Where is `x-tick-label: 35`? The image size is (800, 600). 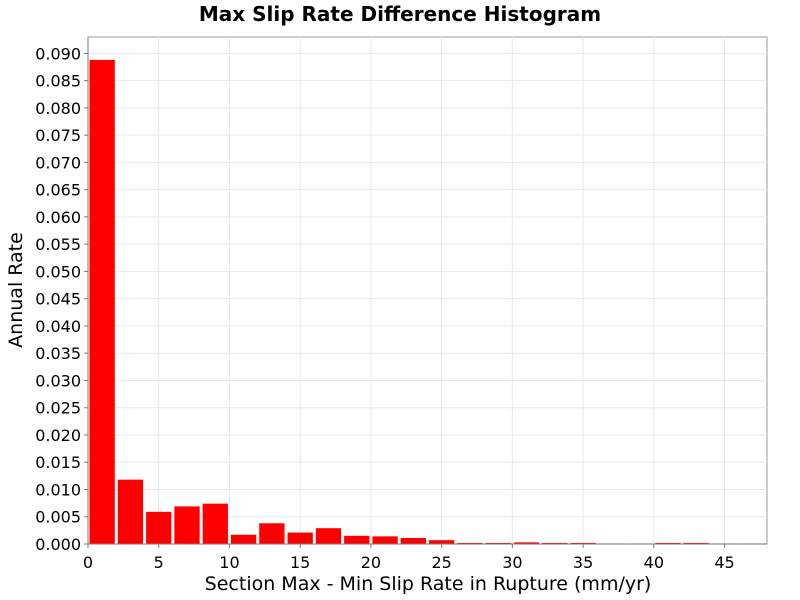
x-tick-label: 35 is located at coordinates (583, 562).